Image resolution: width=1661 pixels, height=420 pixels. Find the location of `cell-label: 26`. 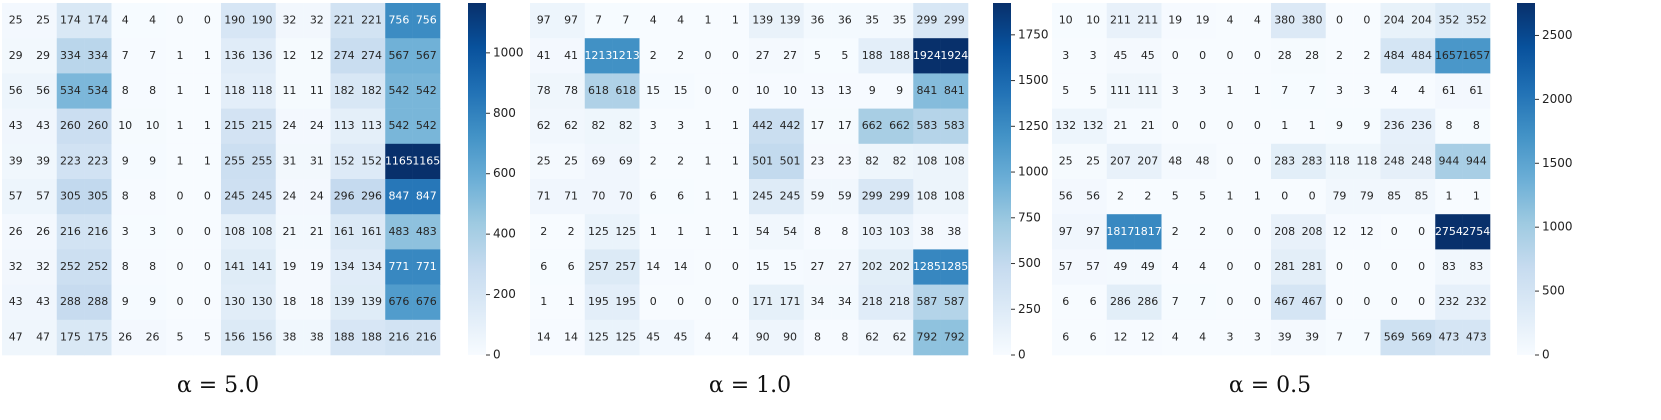

cell-label: 26 is located at coordinates (153, 336).